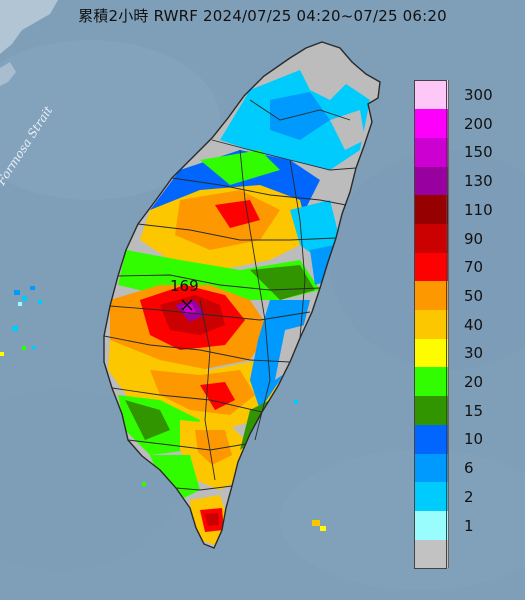 The image size is (525, 600). Describe the element at coordinates (474, 382) in the screenshot. I see `legend-label: 20` at that location.